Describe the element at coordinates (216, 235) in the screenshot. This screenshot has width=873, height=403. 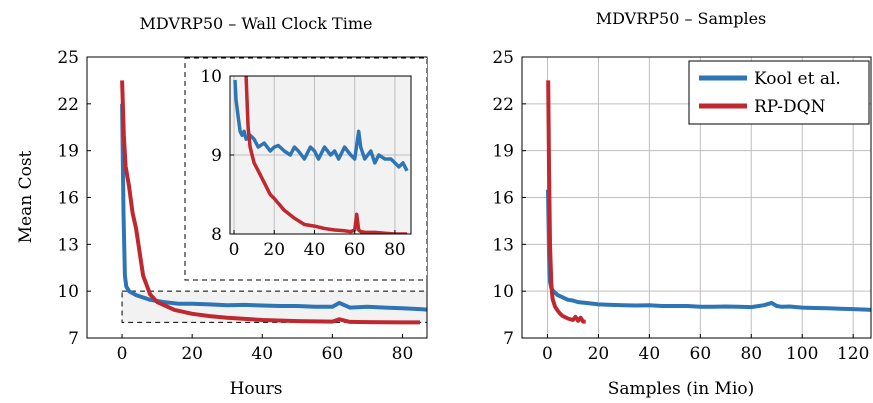
I see `y-tick-label: 8` at that location.